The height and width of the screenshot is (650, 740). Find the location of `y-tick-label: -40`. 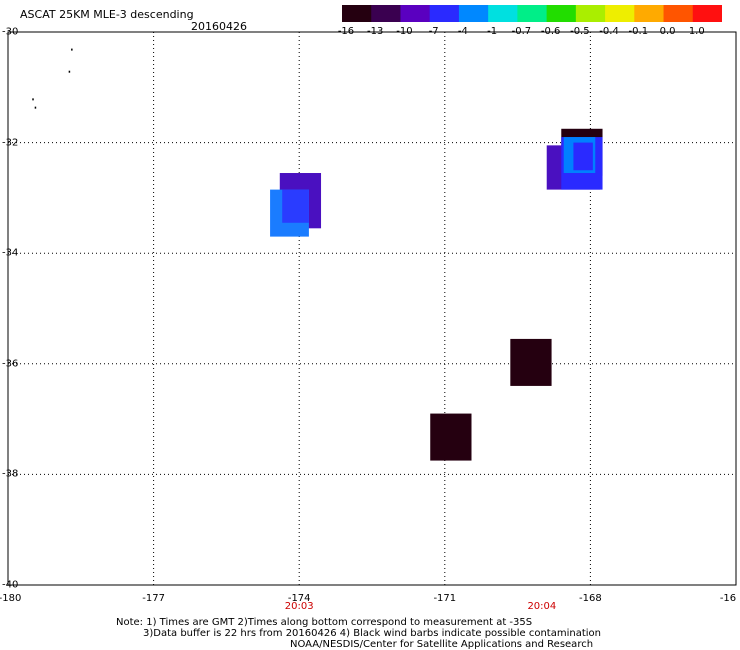

y-tick-label: -40 is located at coordinates (10, 585).